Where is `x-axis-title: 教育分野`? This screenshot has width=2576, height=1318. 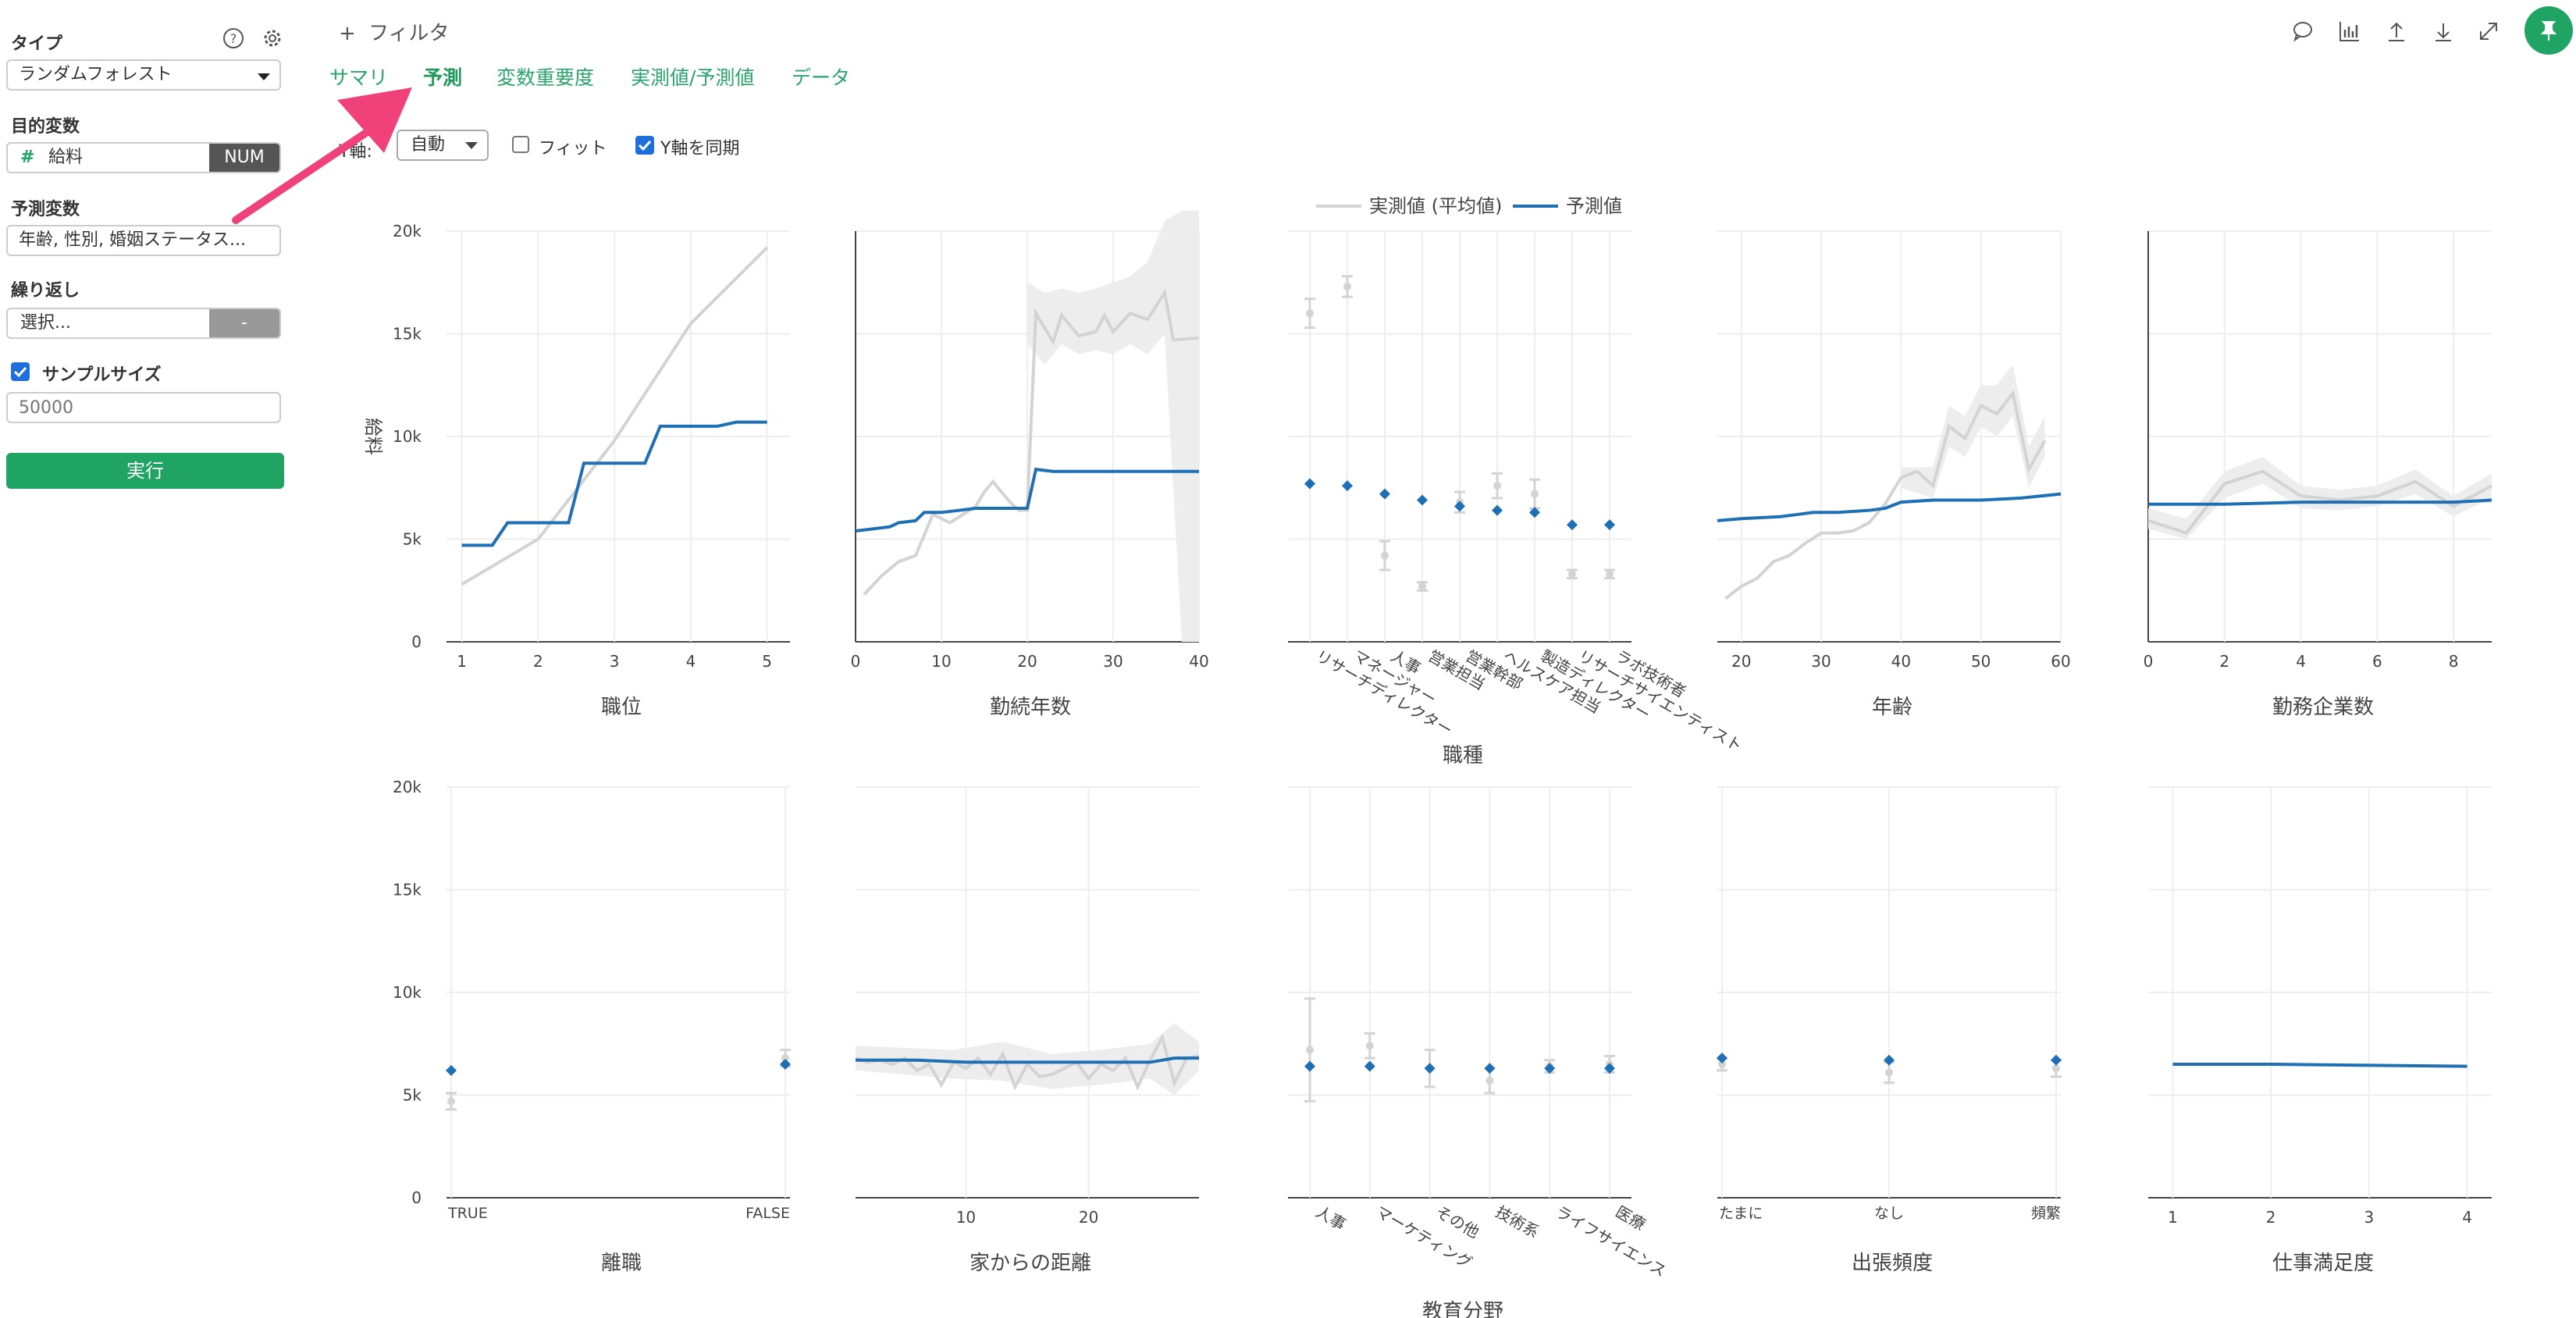 x-axis-title: 教育分野 is located at coordinates (1462, 1309).